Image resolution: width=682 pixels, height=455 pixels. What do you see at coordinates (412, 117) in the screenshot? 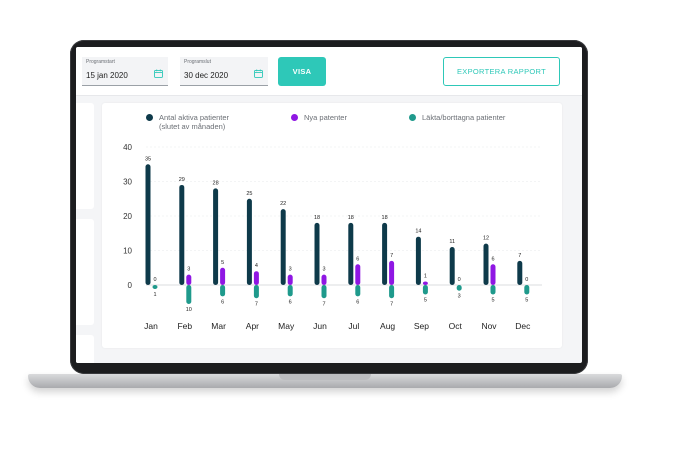
I see `legend-cured-dot` at bounding box center [412, 117].